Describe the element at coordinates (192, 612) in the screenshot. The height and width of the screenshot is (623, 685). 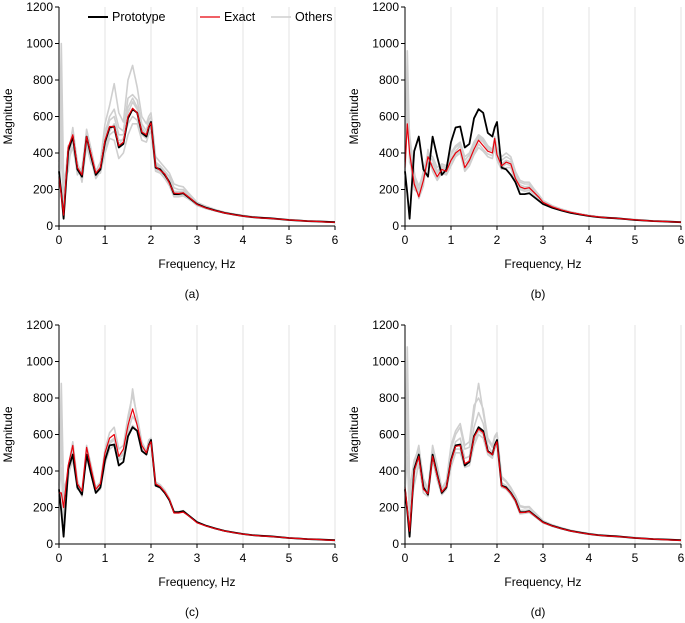
I see `panel-caption: (c)` at that location.